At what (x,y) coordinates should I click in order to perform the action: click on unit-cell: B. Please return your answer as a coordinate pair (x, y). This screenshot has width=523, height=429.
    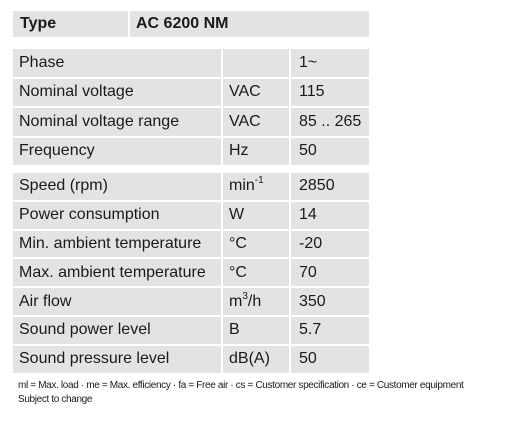
    Looking at the image, I should click on (257, 330).